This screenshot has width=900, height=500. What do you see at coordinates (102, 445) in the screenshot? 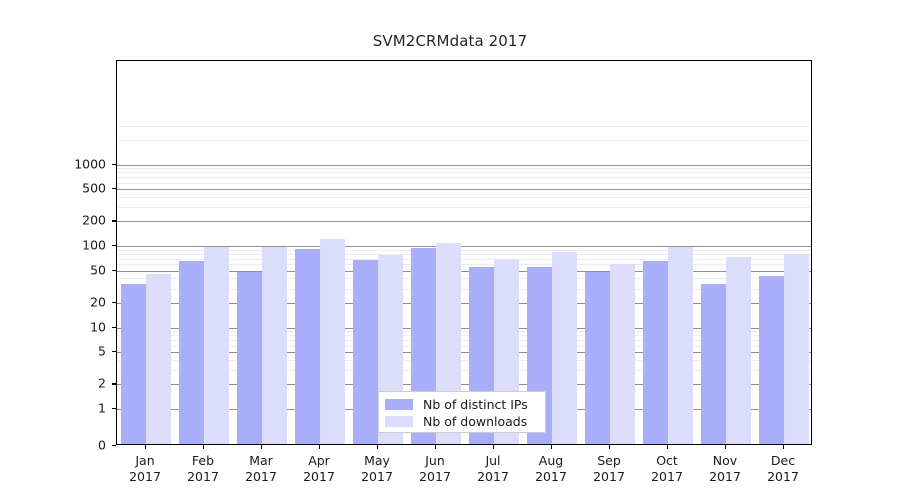
I see `y-tick-label: 0` at bounding box center [102, 445].